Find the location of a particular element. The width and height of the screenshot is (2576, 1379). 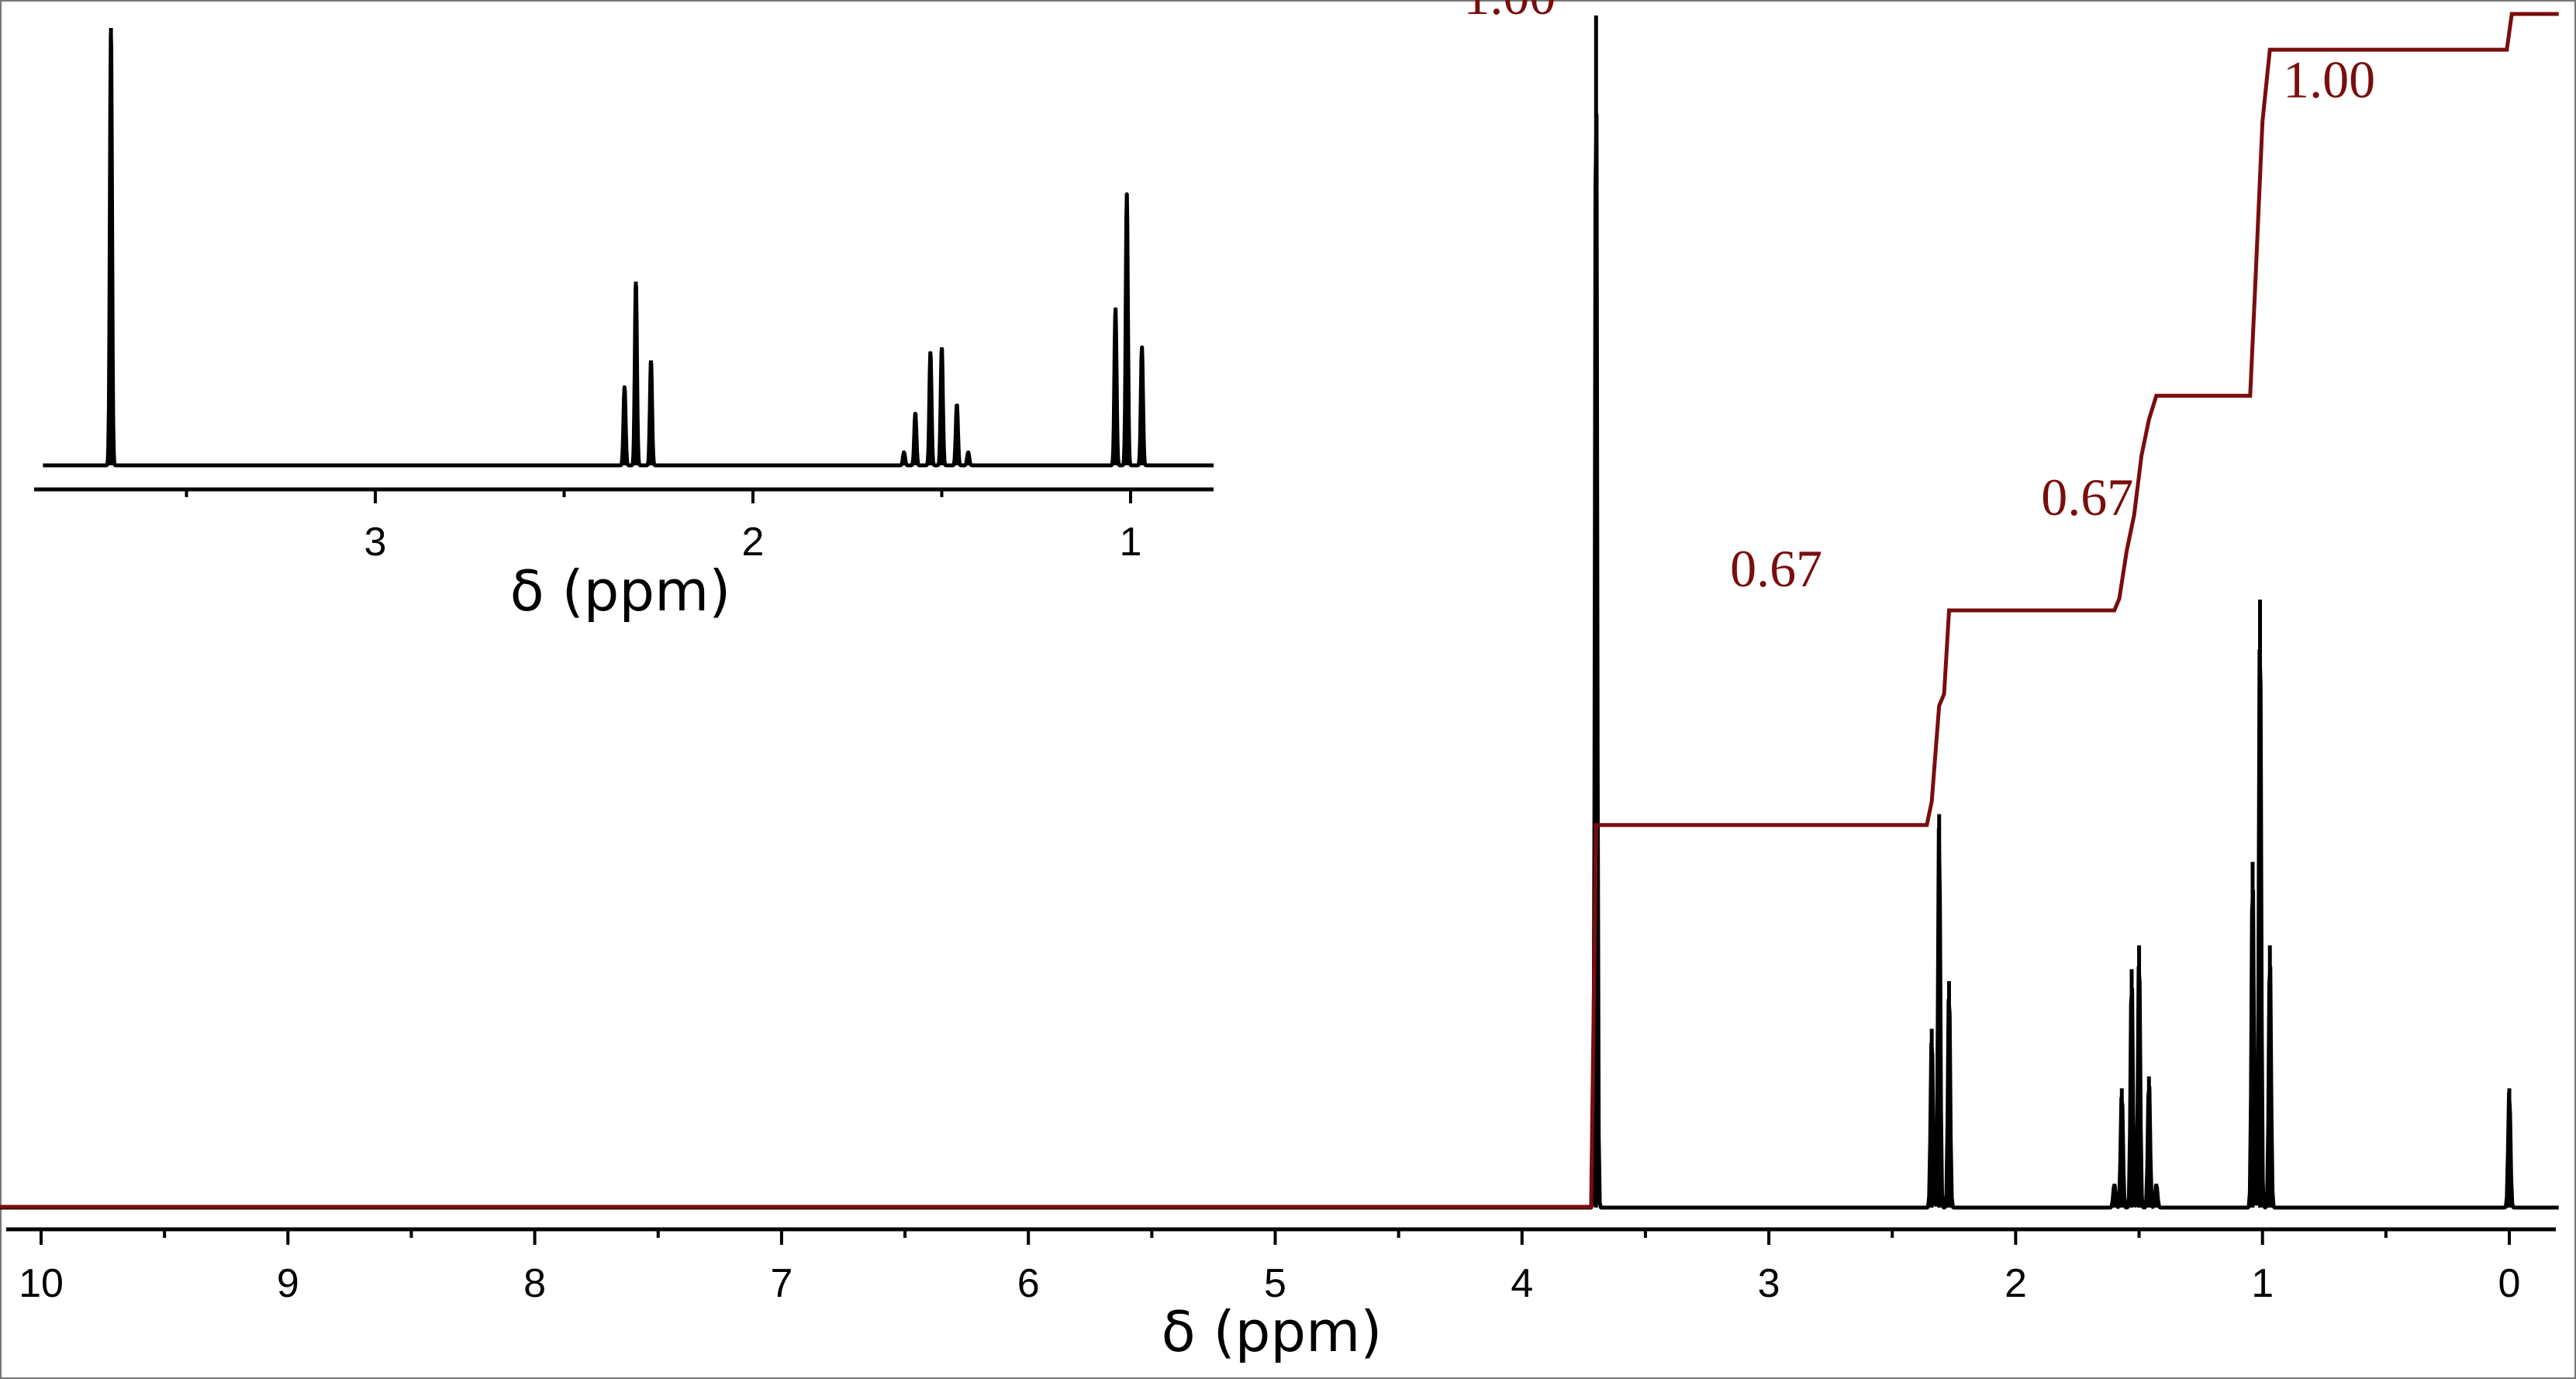

main-x-tick-label: 6 is located at coordinates (1028, 1283).